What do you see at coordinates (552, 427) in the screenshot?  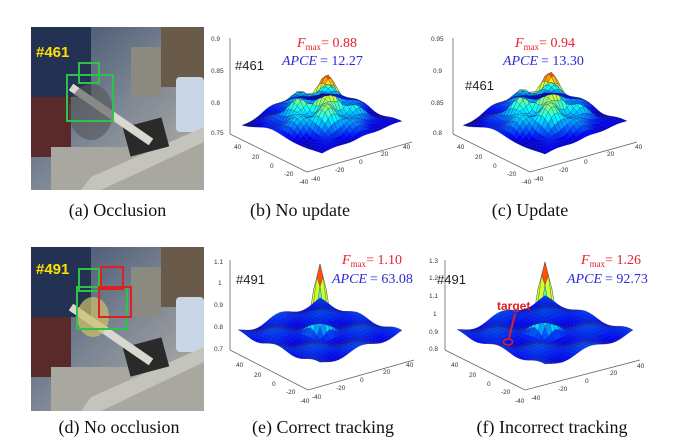 I see `caption-f: (f) Incorrect tracking` at bounding box center [552, 427].